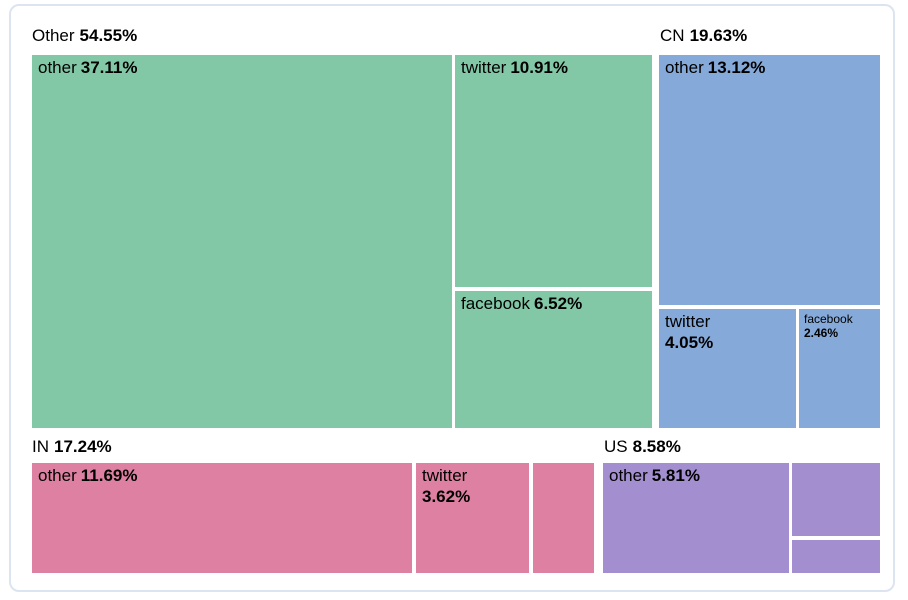  I want to click on cell-other-facebook: facebook 6.52%, so click(553, 359).